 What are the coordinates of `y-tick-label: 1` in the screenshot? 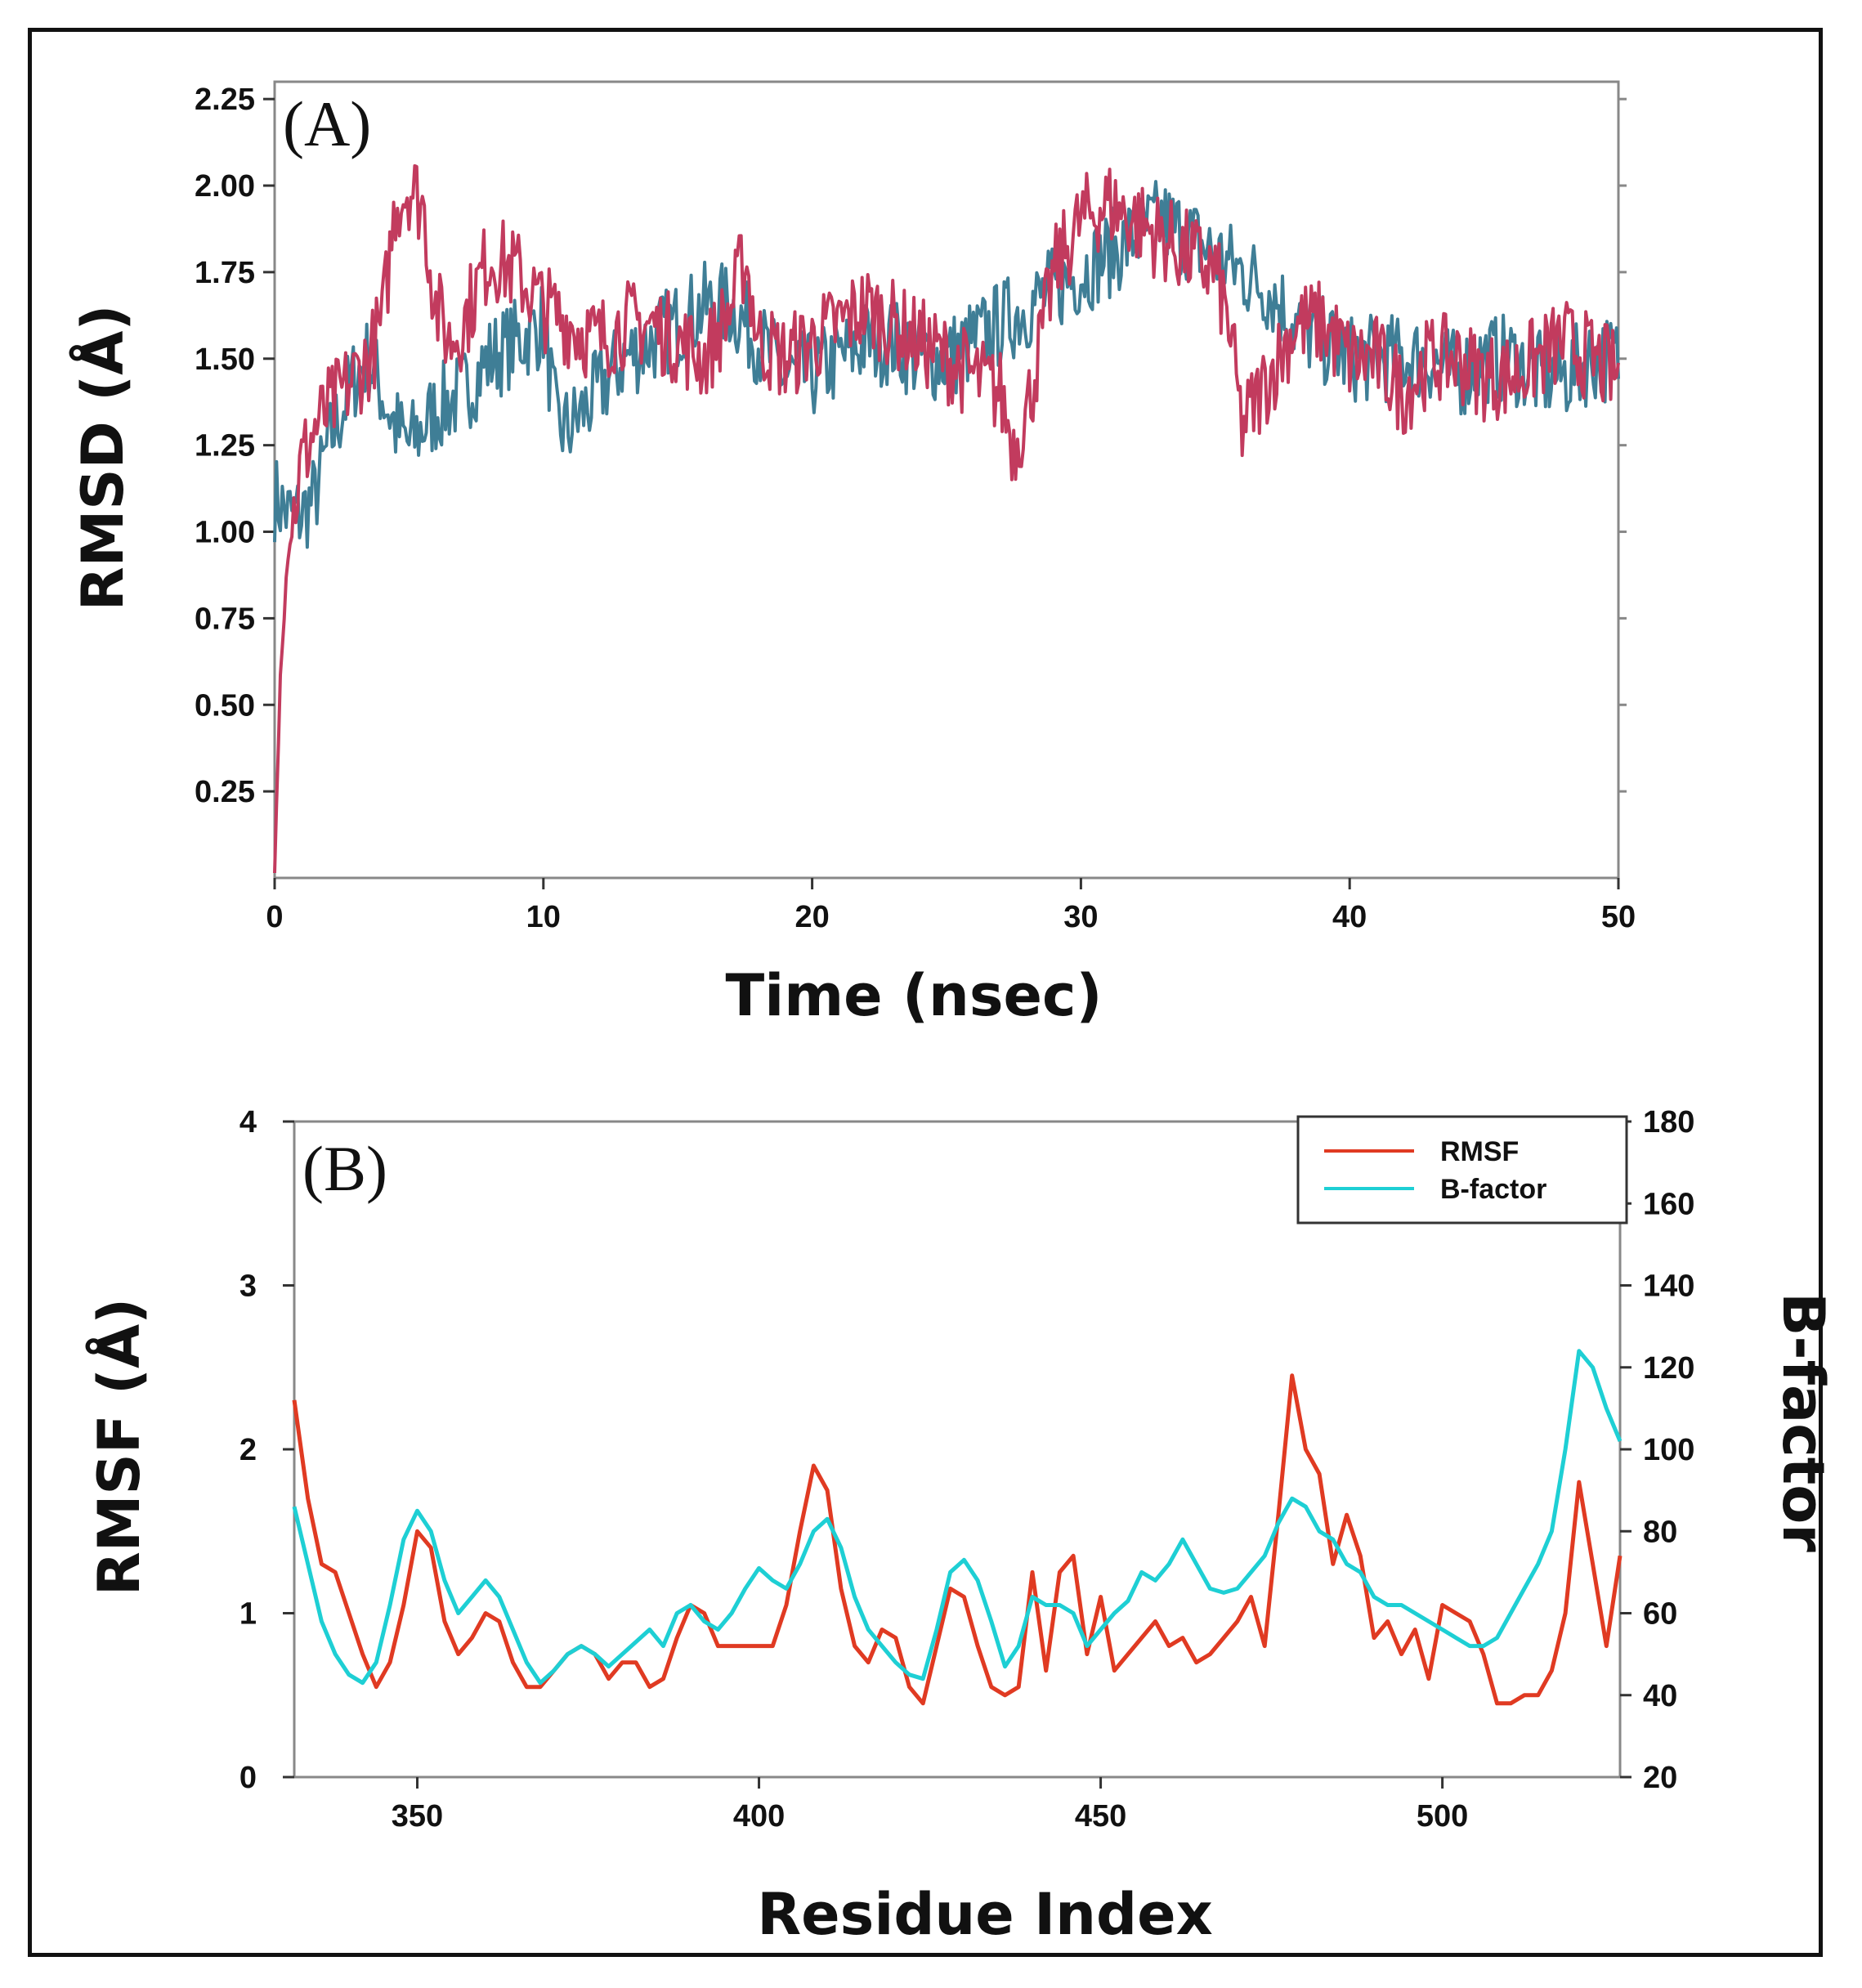 It's located at (248, 1614).